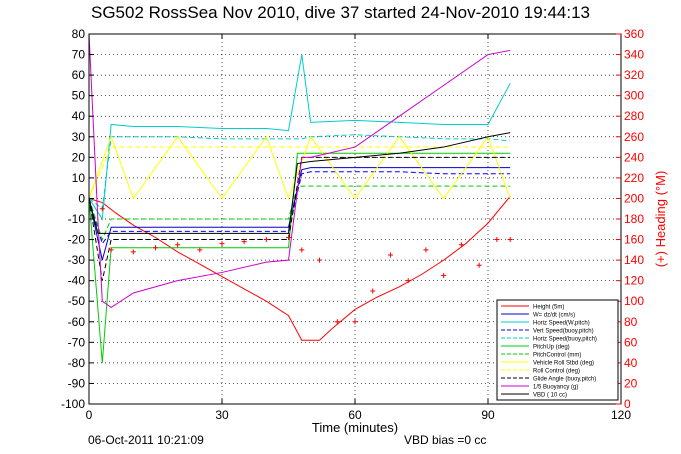  Describe the element at coordinates (81, 198) in the screenshot. I see `y-tick-label: 0` at that location.